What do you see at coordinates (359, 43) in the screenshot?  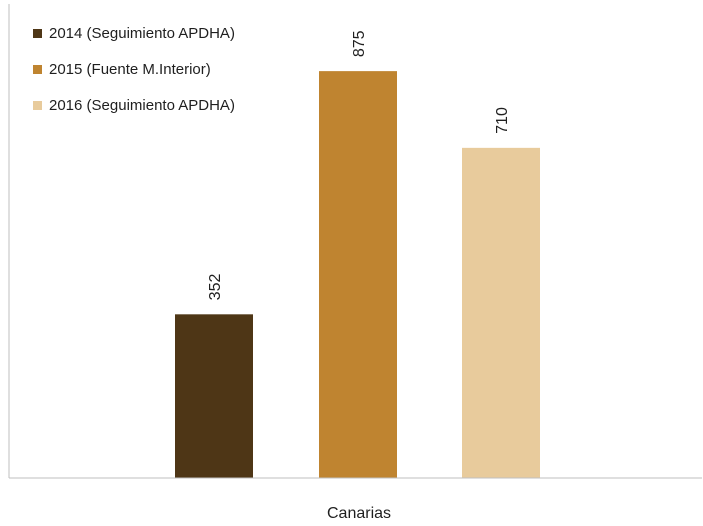 I see `data-label-2: 875` at bounding box center [359, 43].